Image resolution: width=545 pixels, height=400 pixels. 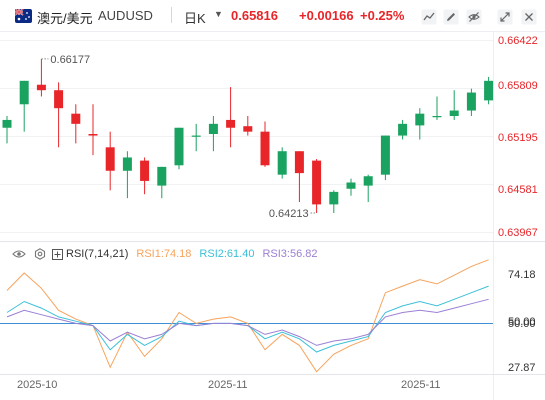 What do you see at coordinates (522, 275) in the screenshot?
I see `rsi-tick-label: 74.18` at bounding box center [522, 275].